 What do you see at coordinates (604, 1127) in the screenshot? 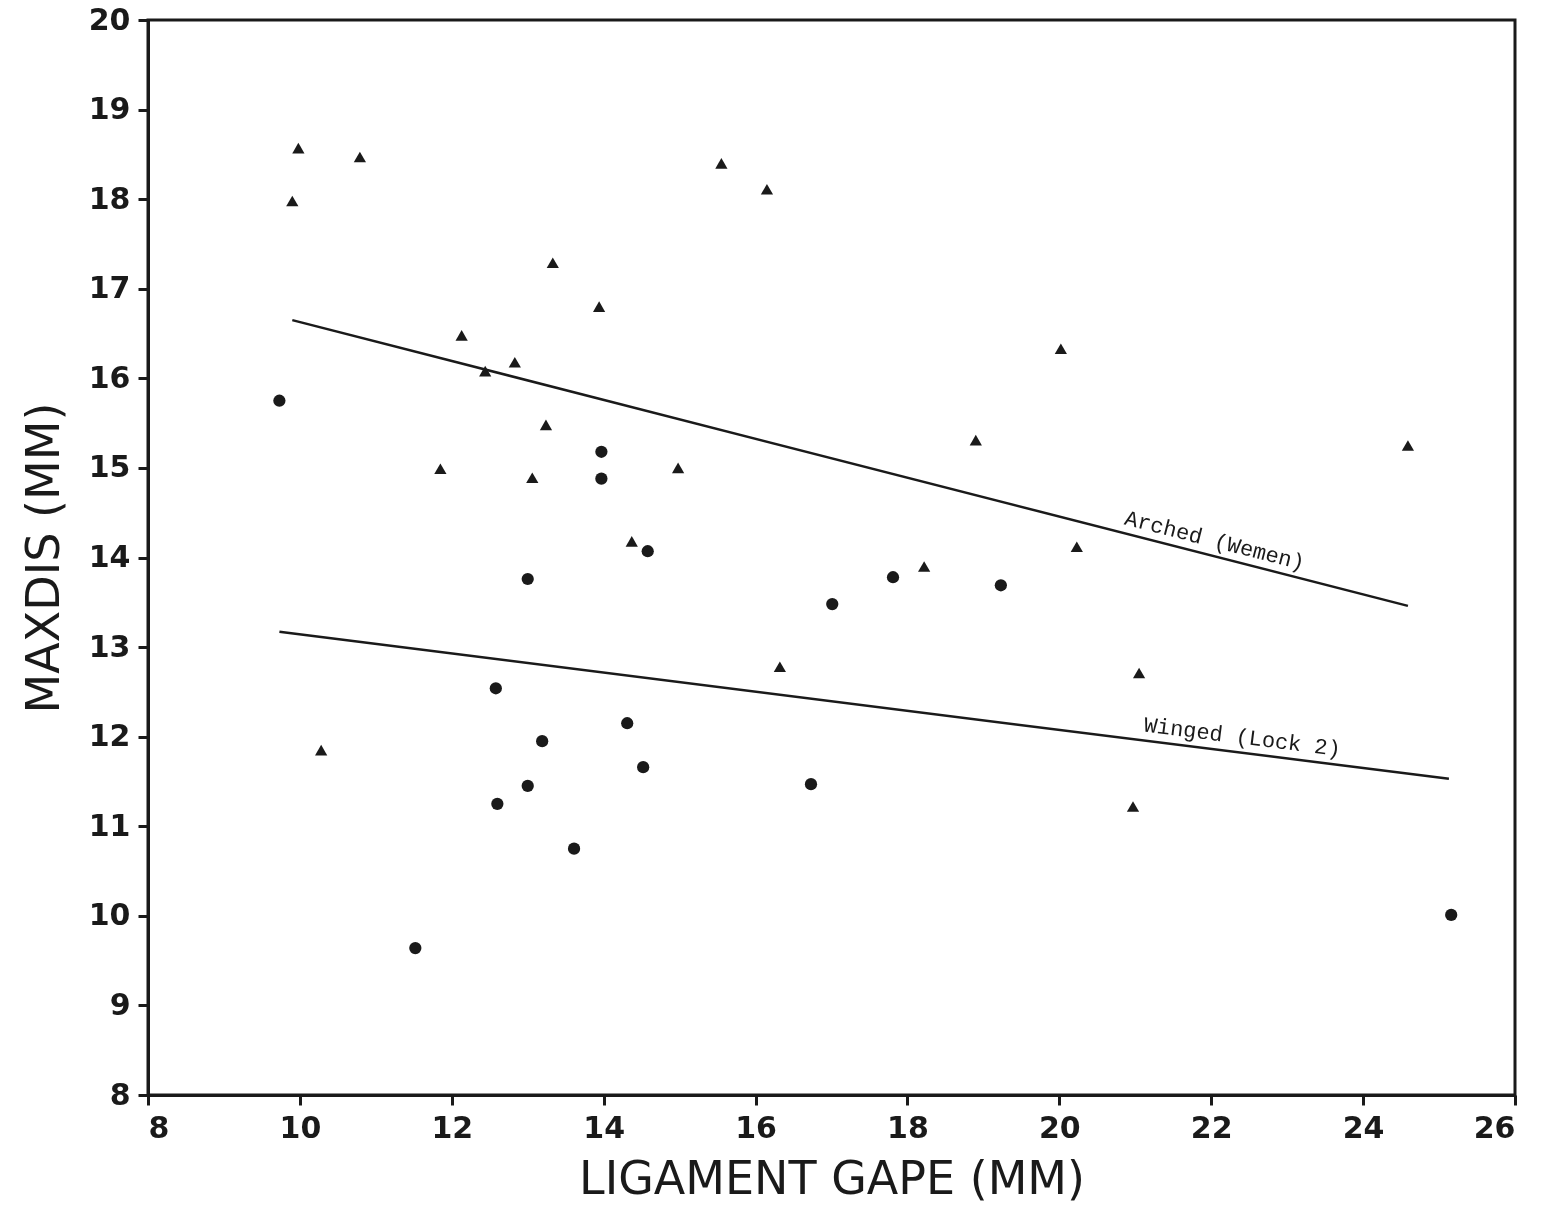
I see `x-tick-label: 14` at bounding box center [604, 1127].